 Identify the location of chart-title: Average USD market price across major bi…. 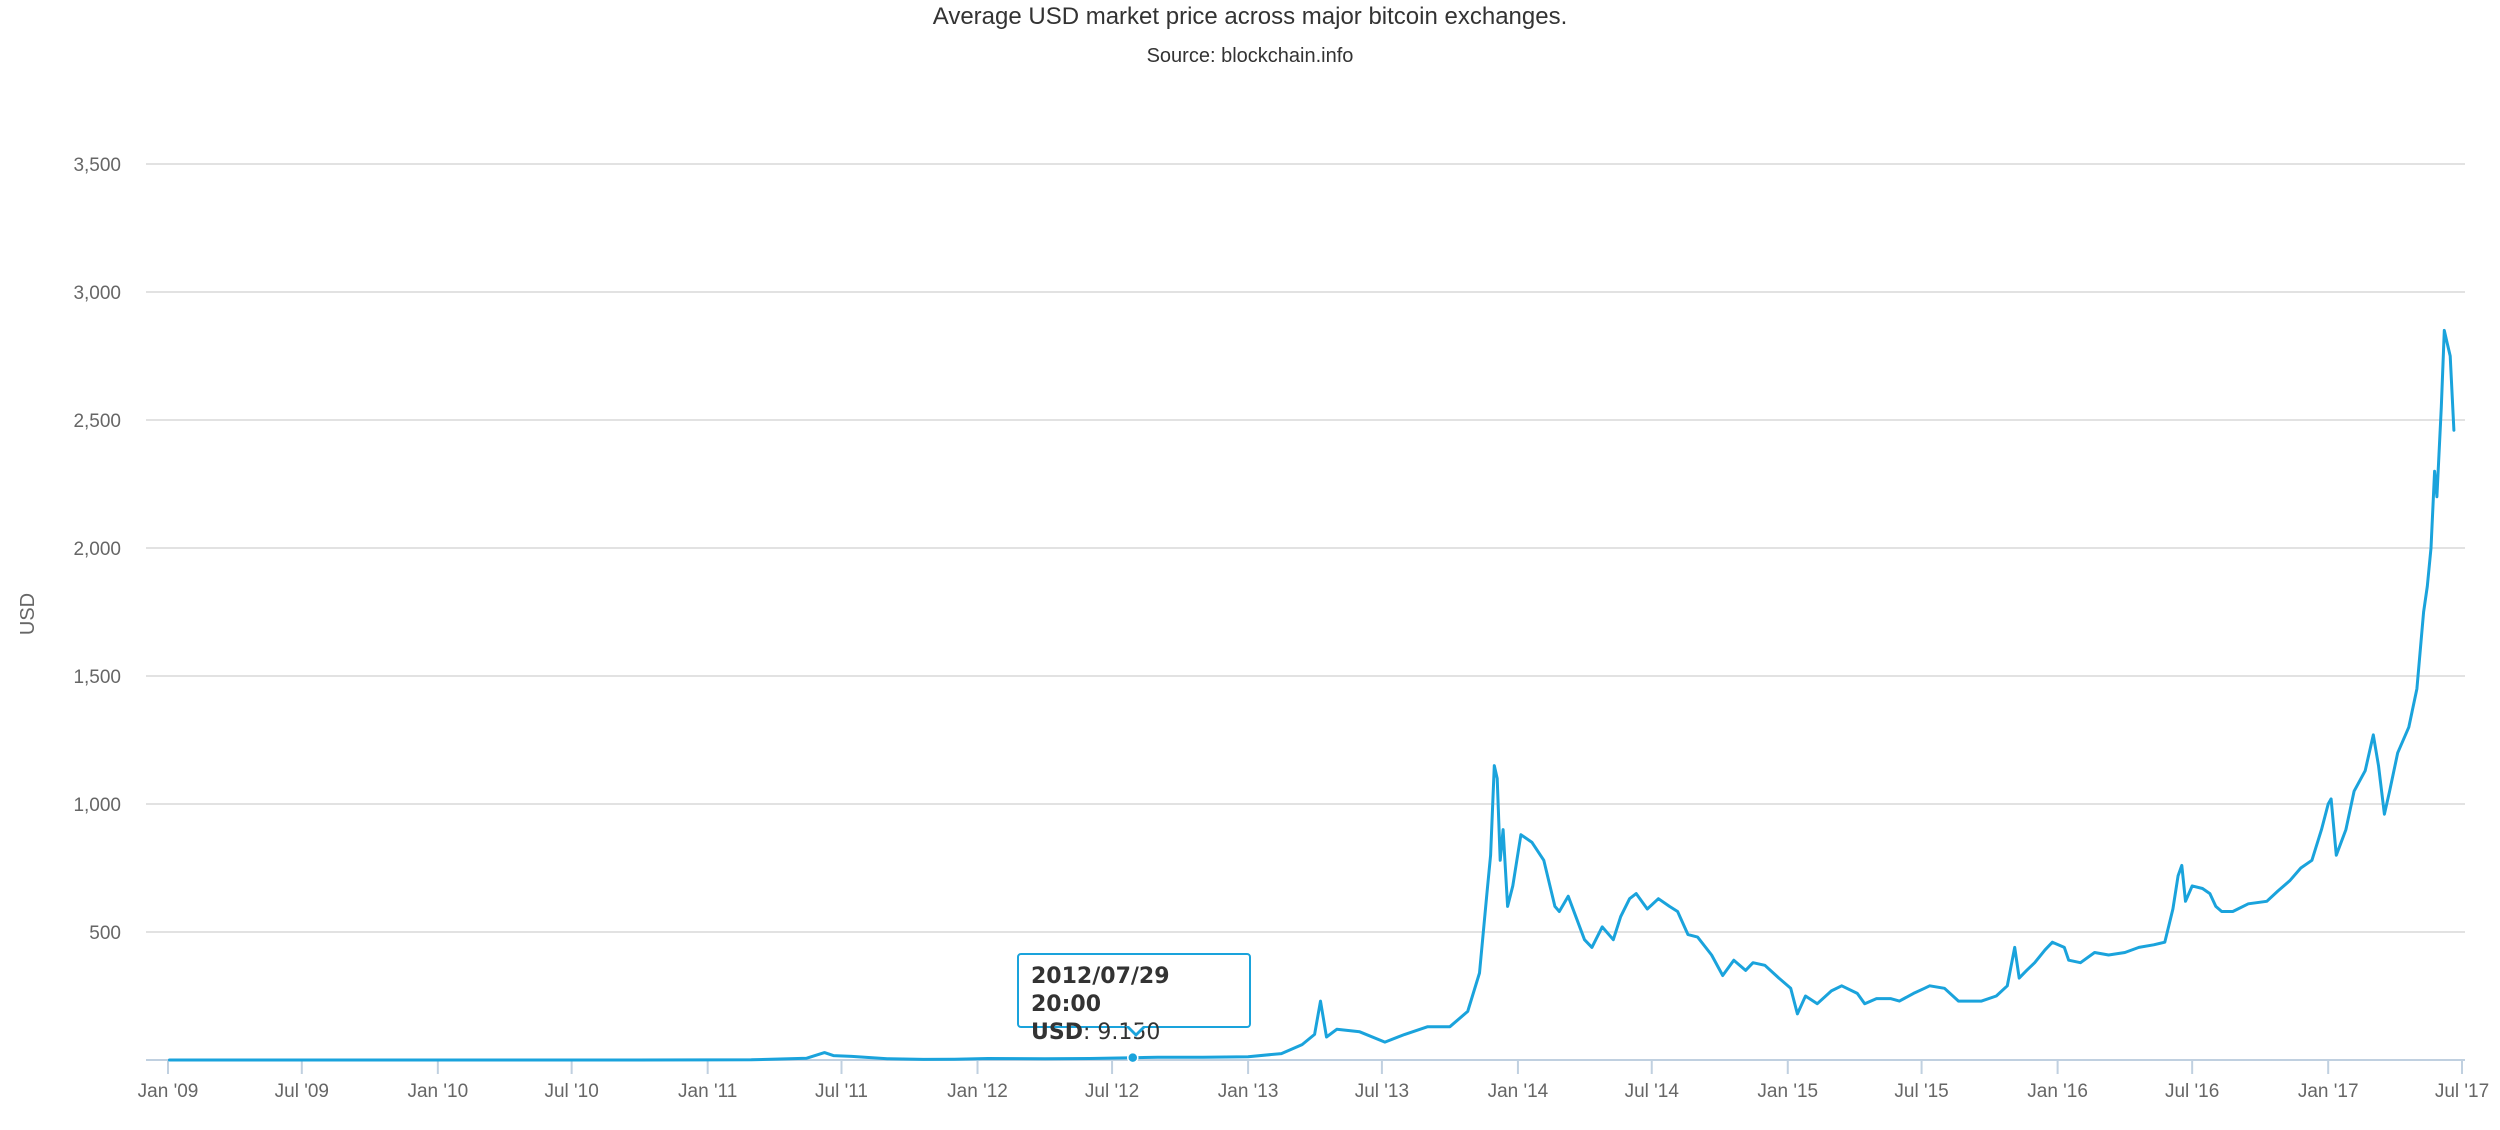
(1250, 16).